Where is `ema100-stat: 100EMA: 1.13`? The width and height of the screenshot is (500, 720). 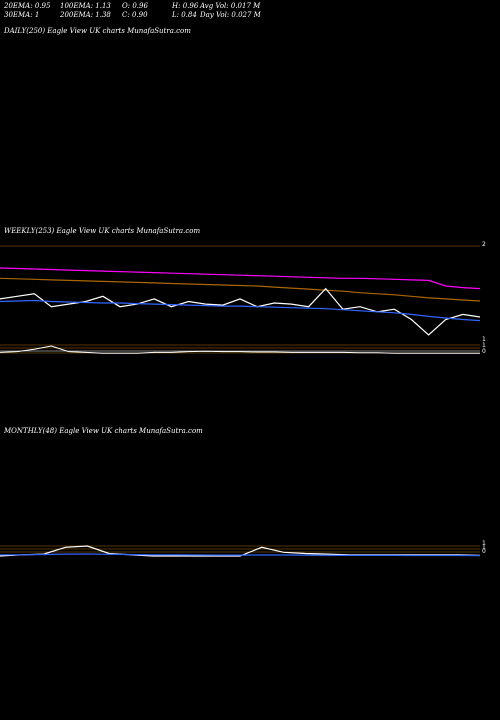 ema100-stat: 100EMA: 1.13 is located at coordinates (85, 6).